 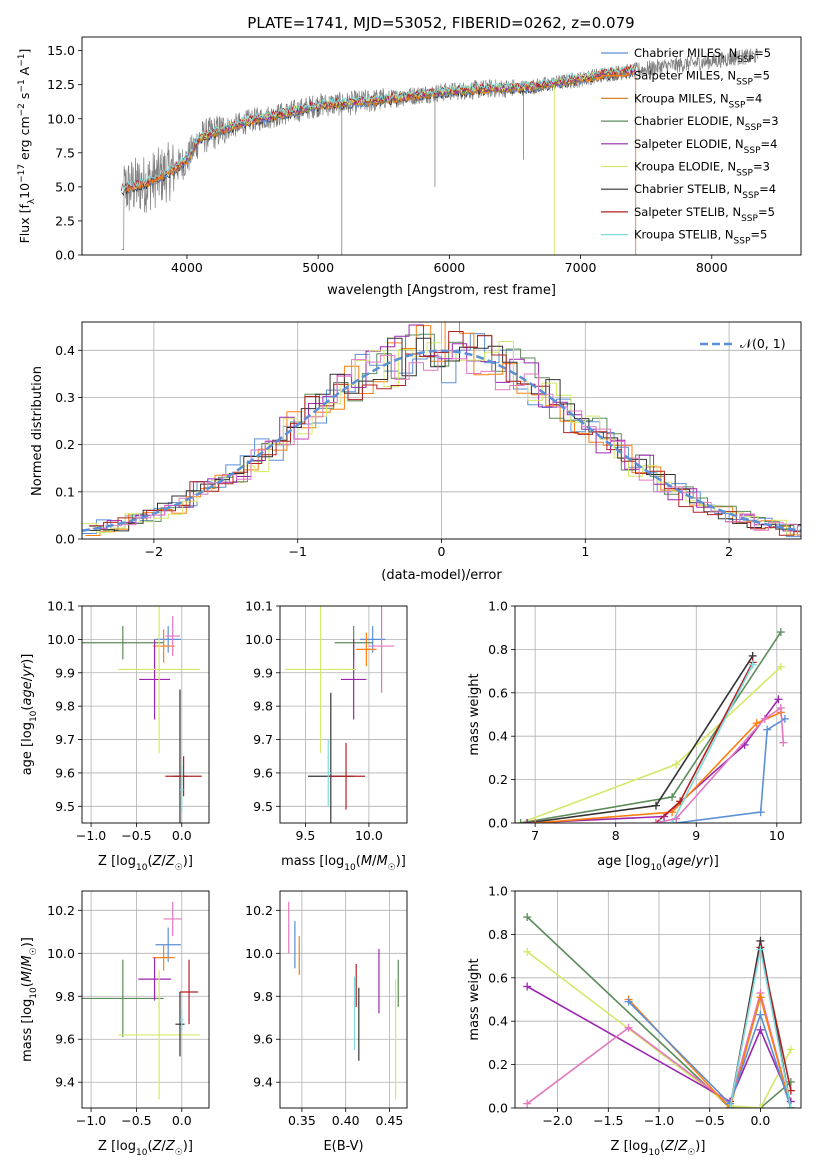 I want to click on y-tick-label: 5.0, so click(x=65, y=186).